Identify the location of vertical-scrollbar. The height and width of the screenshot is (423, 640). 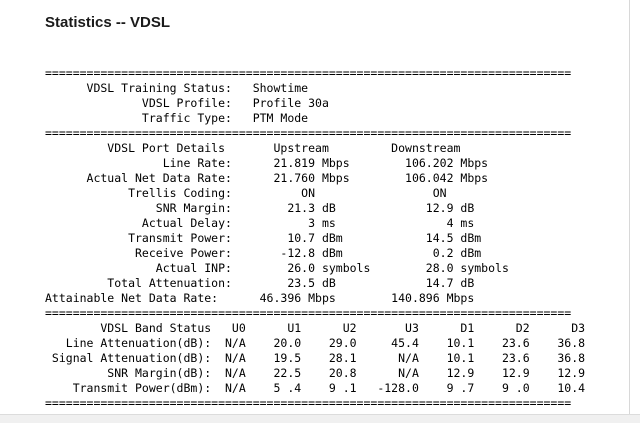
(634, 207).